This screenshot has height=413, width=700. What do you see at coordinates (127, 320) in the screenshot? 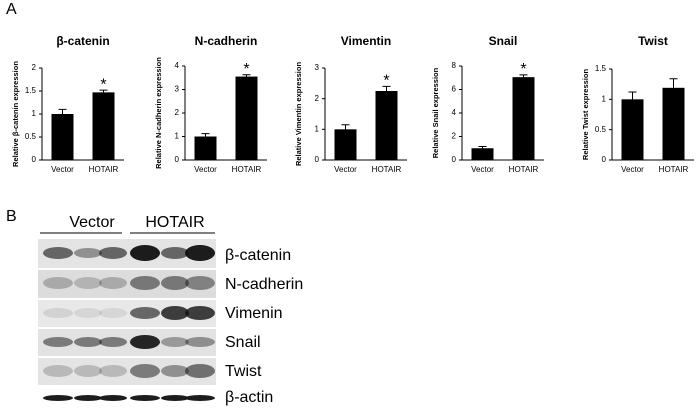
I see `blot` at bounding box center [127, 320].